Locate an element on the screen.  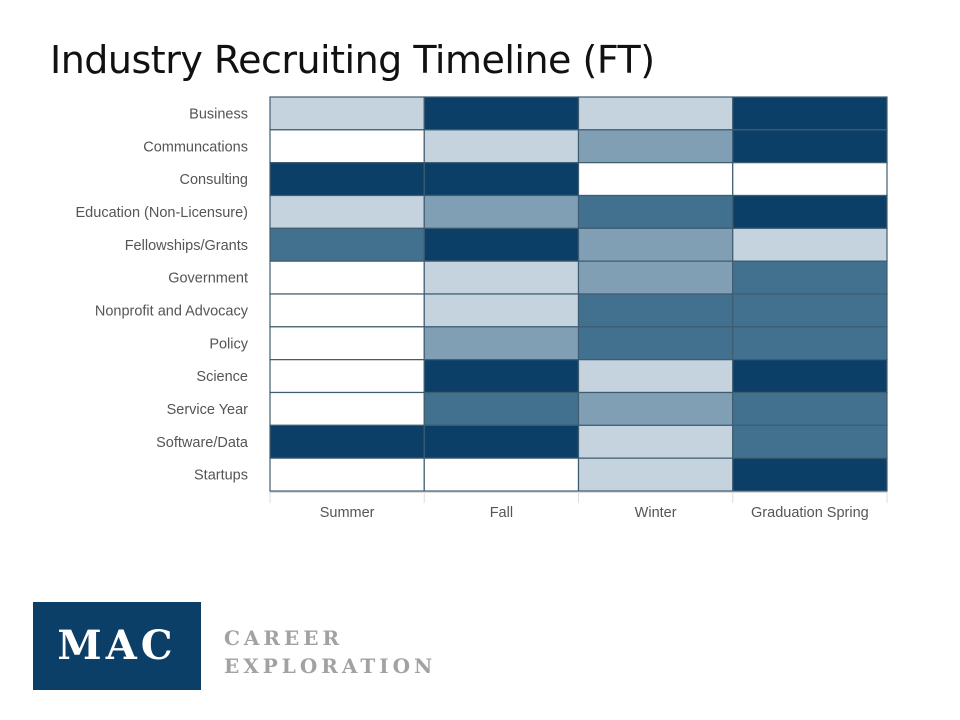
y-tick-label: Communcations is located at coordinates (195, 147).